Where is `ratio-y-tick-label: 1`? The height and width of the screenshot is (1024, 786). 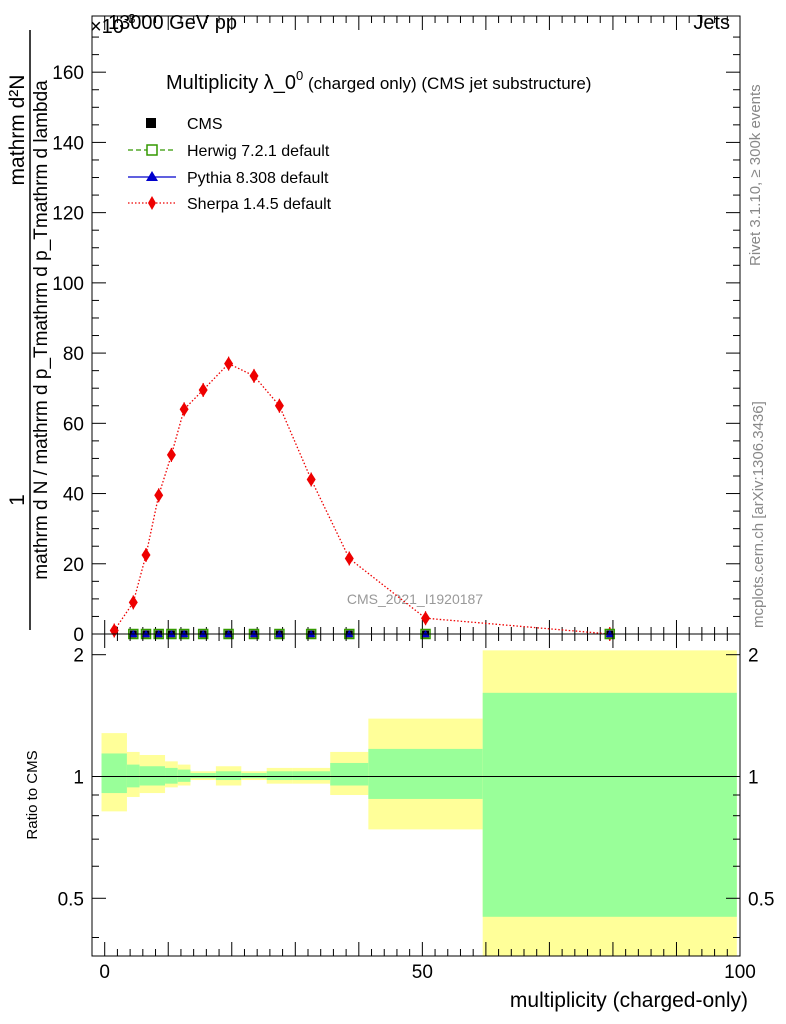 ratio-y-tick-label: 1 is located at coordinates (78, 777).